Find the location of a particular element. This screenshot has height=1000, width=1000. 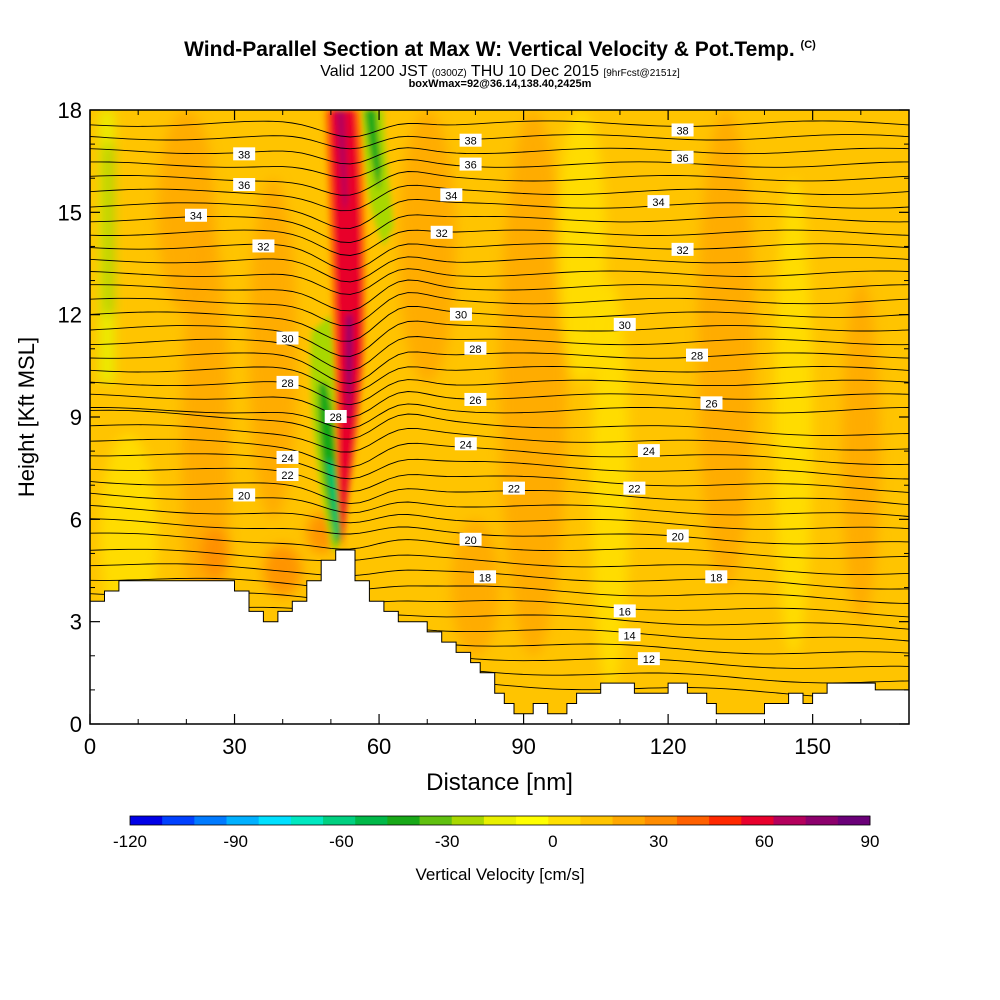

contour-label: 32 is located at coordinates (263, 246).